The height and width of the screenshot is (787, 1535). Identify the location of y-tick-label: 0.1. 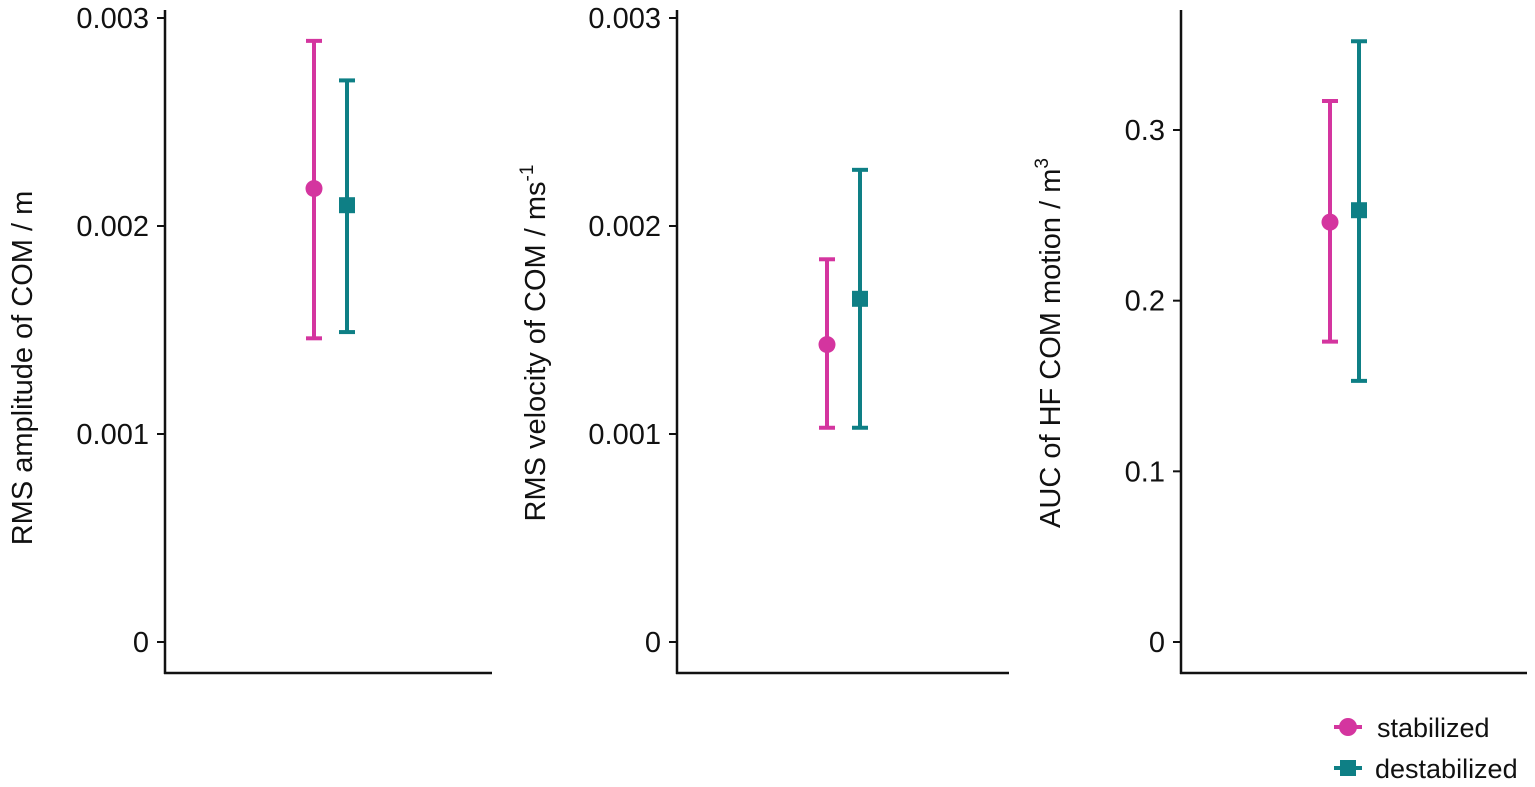
(1145, 472).